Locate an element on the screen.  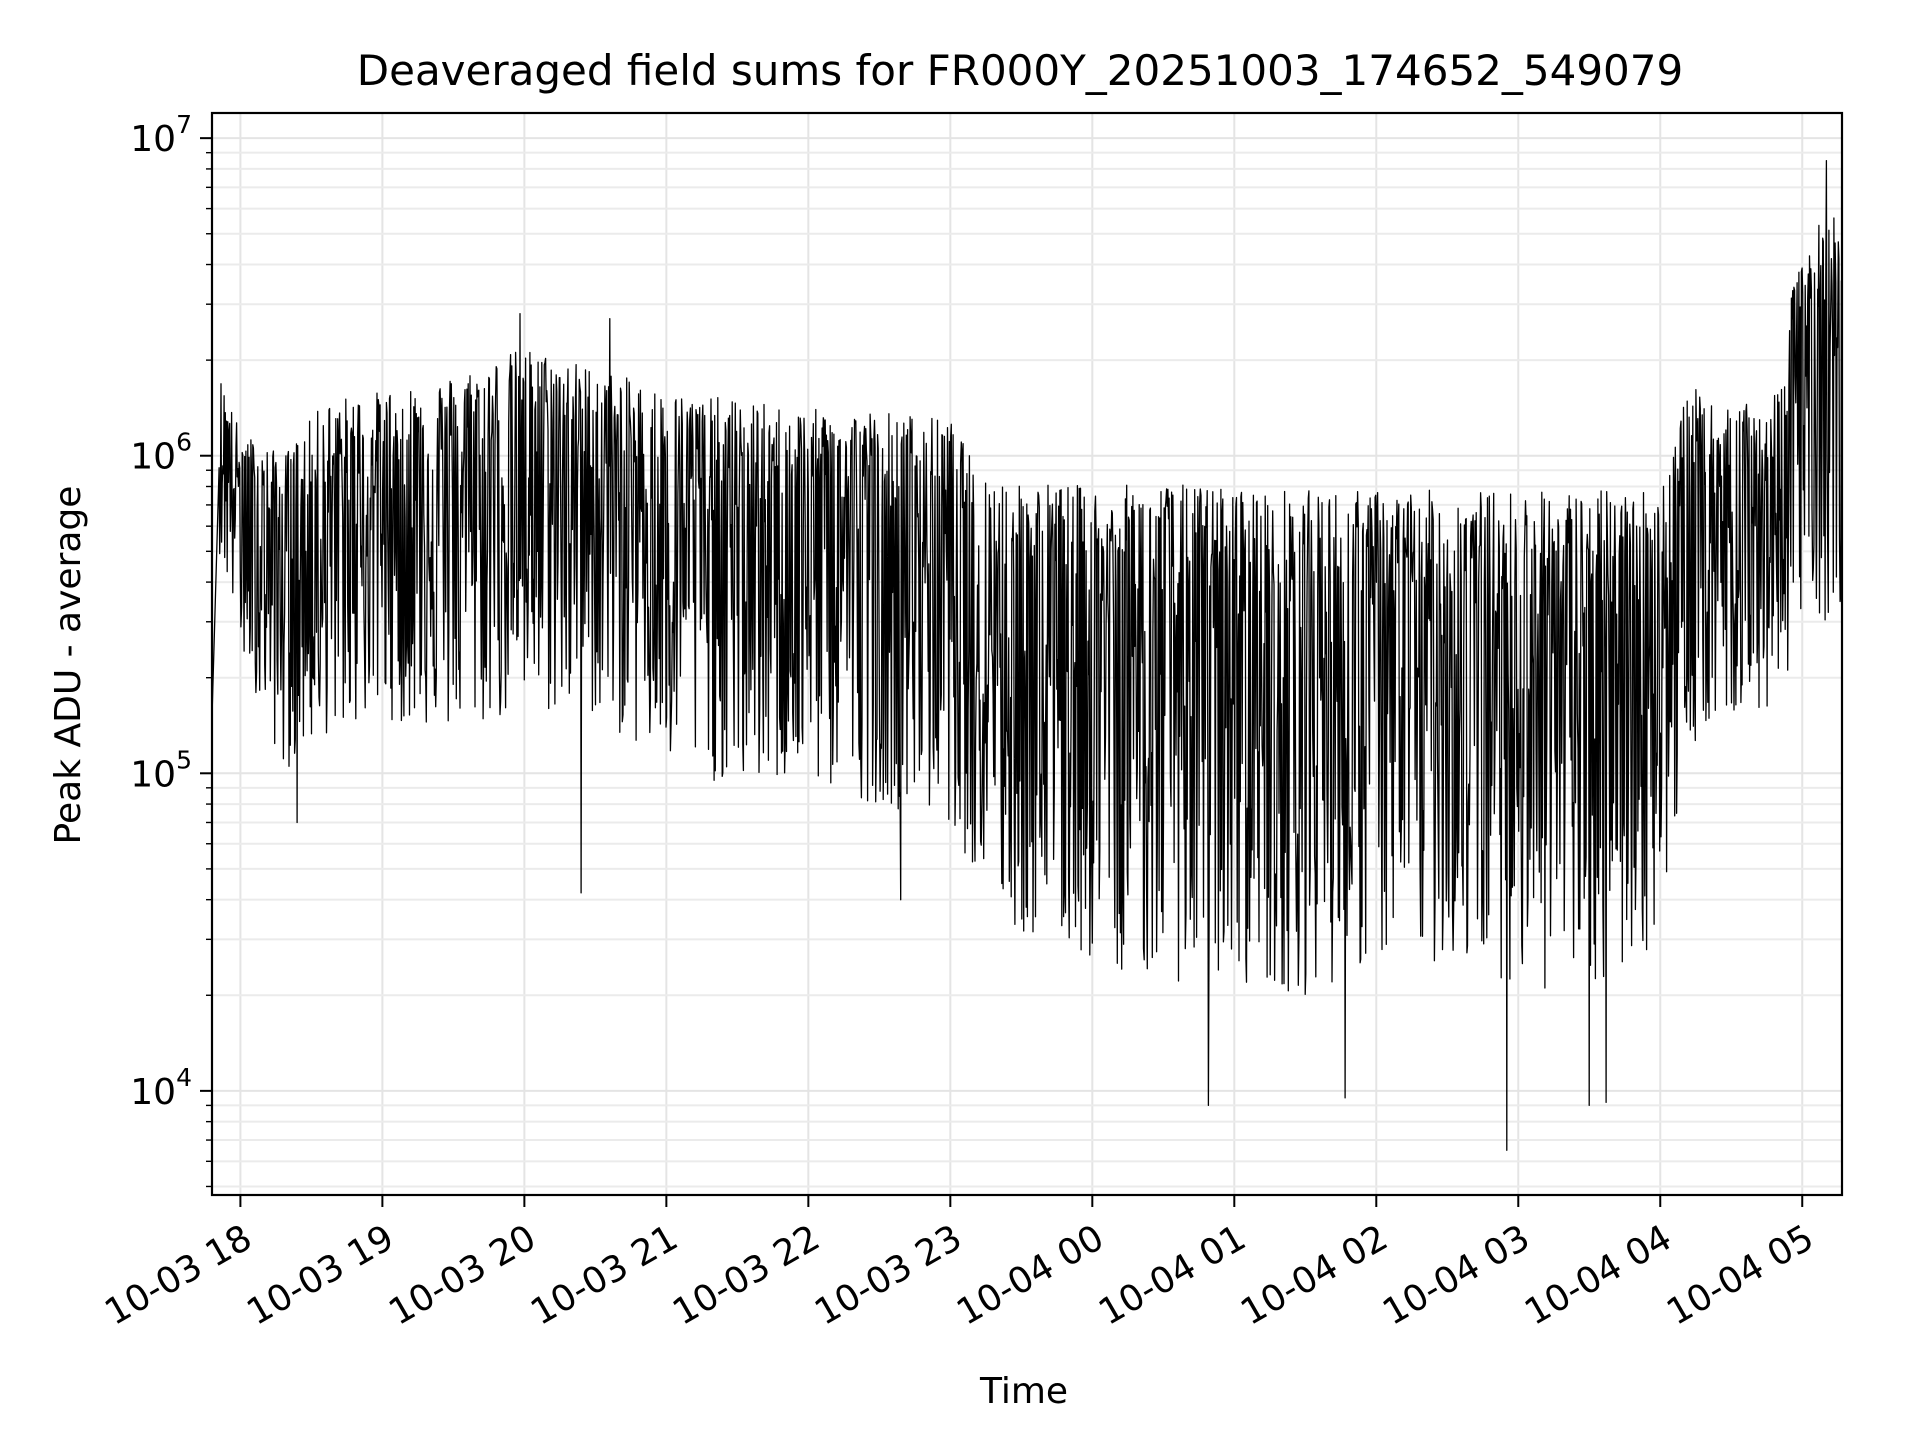
y-tick-label: 10⁵ is located at coordinates (161, 770).